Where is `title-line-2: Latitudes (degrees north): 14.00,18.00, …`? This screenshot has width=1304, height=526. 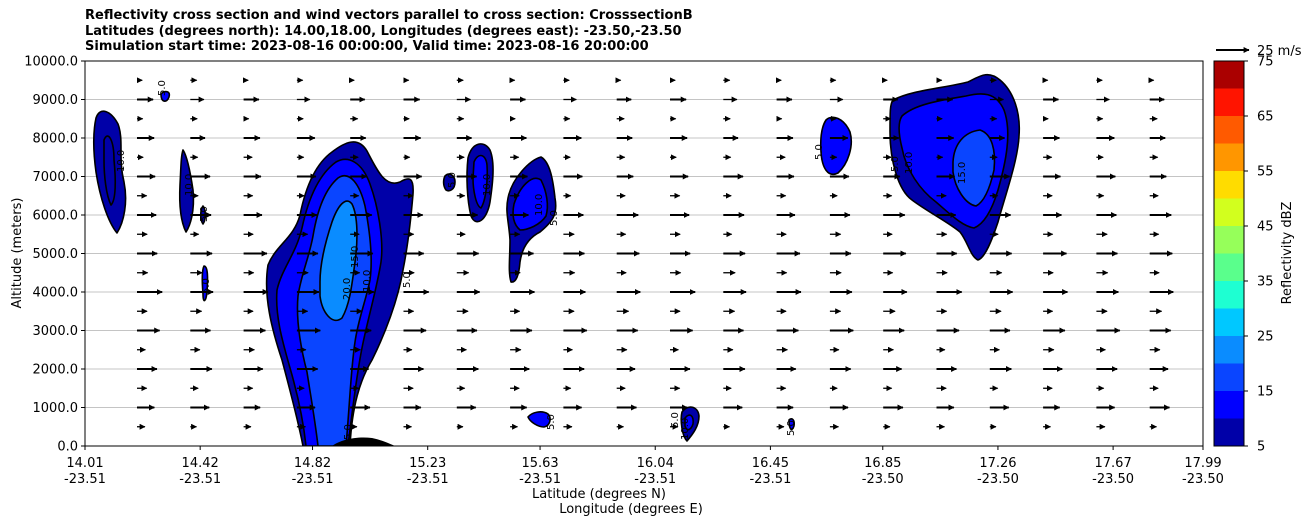 title-line-2: Latitudes (degrees north): 14.00,18.00, … is located at coordinates (383, 31).